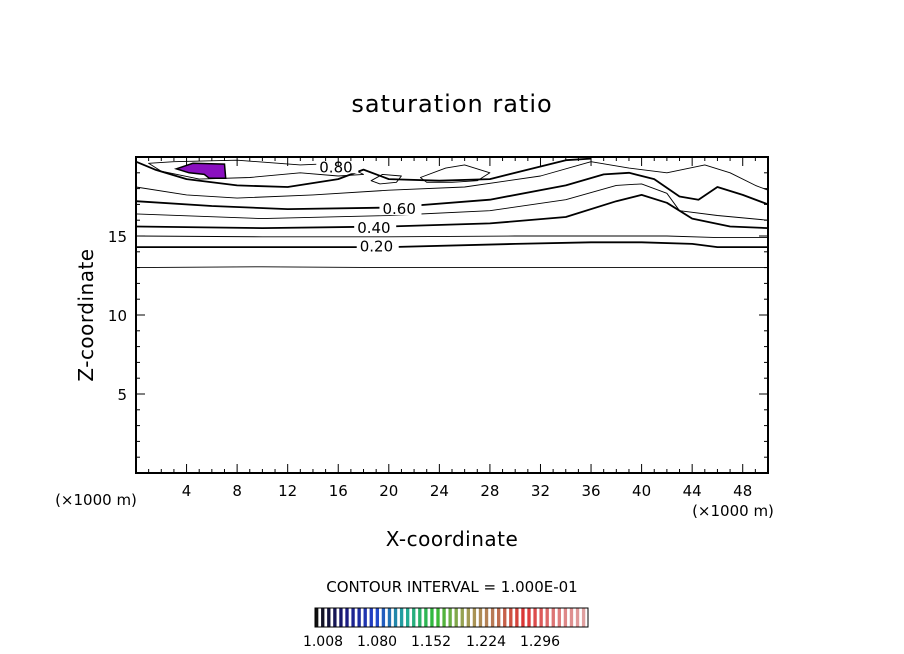  Describe the element at coordinates (451, 587) in the screenshot. I see `contour-interval-text: CONTOUR INTERVAL = 1.000E-01` at that location.